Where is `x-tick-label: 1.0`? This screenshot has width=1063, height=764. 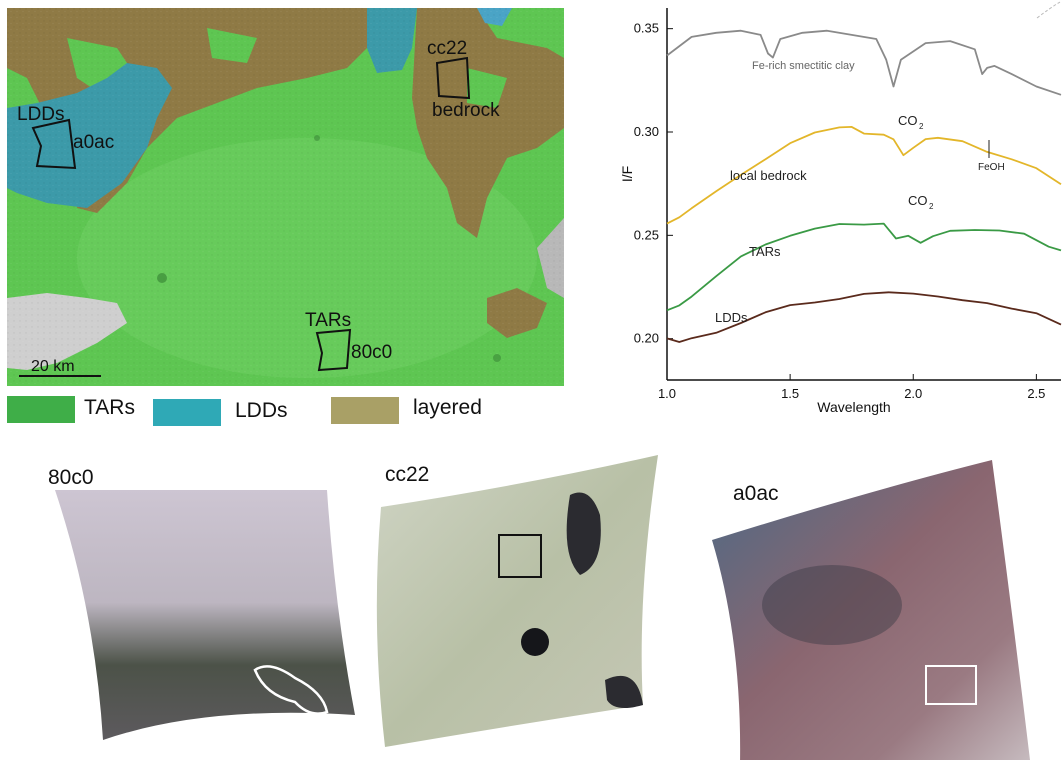
x-tick-label: 1.0 is located at coordinates (667, 393).